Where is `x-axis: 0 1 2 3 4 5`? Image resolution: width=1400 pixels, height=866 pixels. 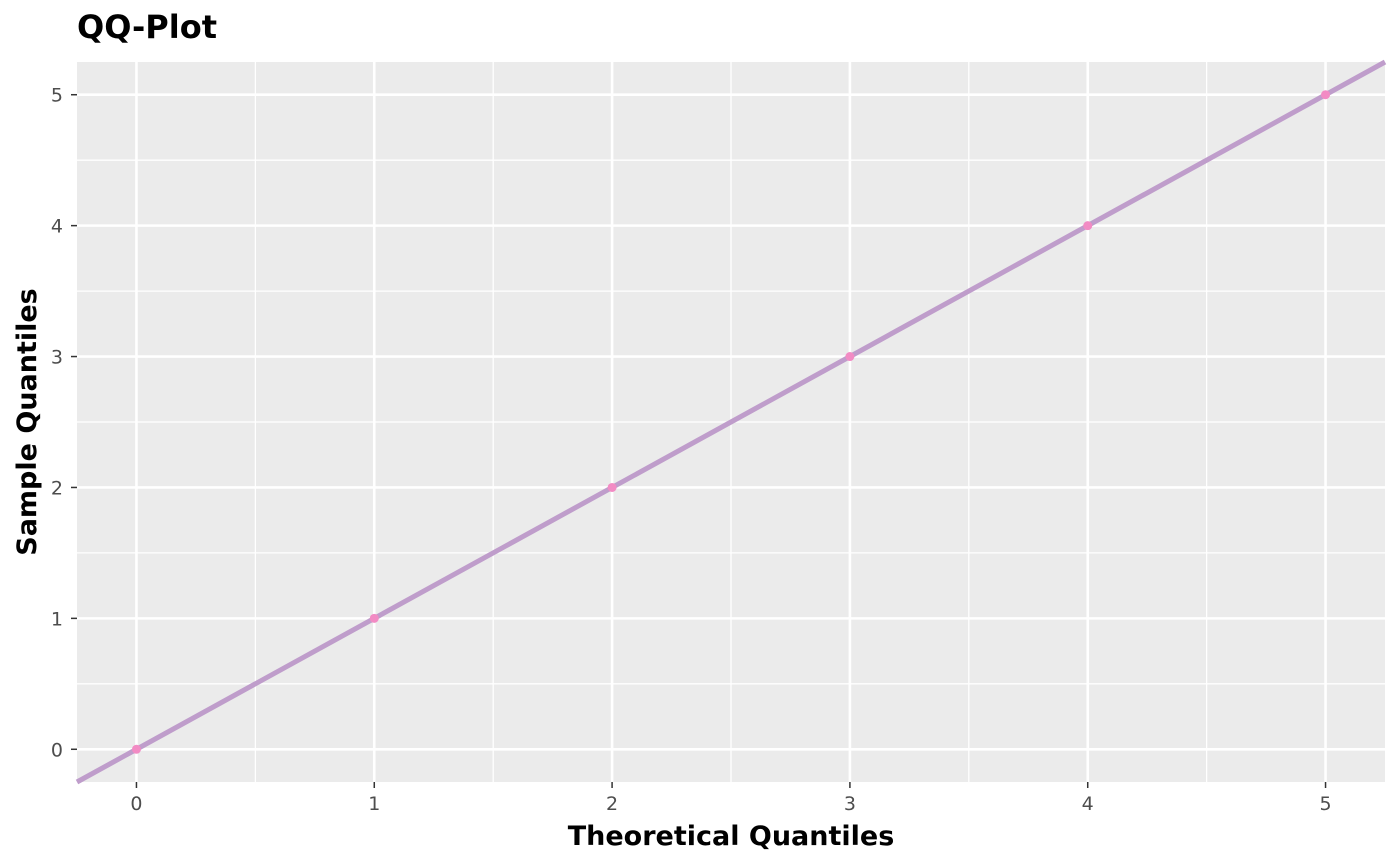 x-axis: 0 1 2 3 4 5 is located at coordinates (731, 798).